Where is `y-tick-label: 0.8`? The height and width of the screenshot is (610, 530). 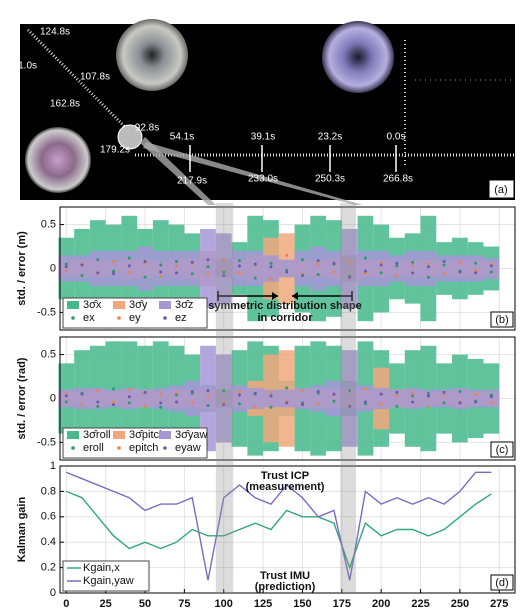
y-tick-label: 0.8 is located at coordinates (48, 491).